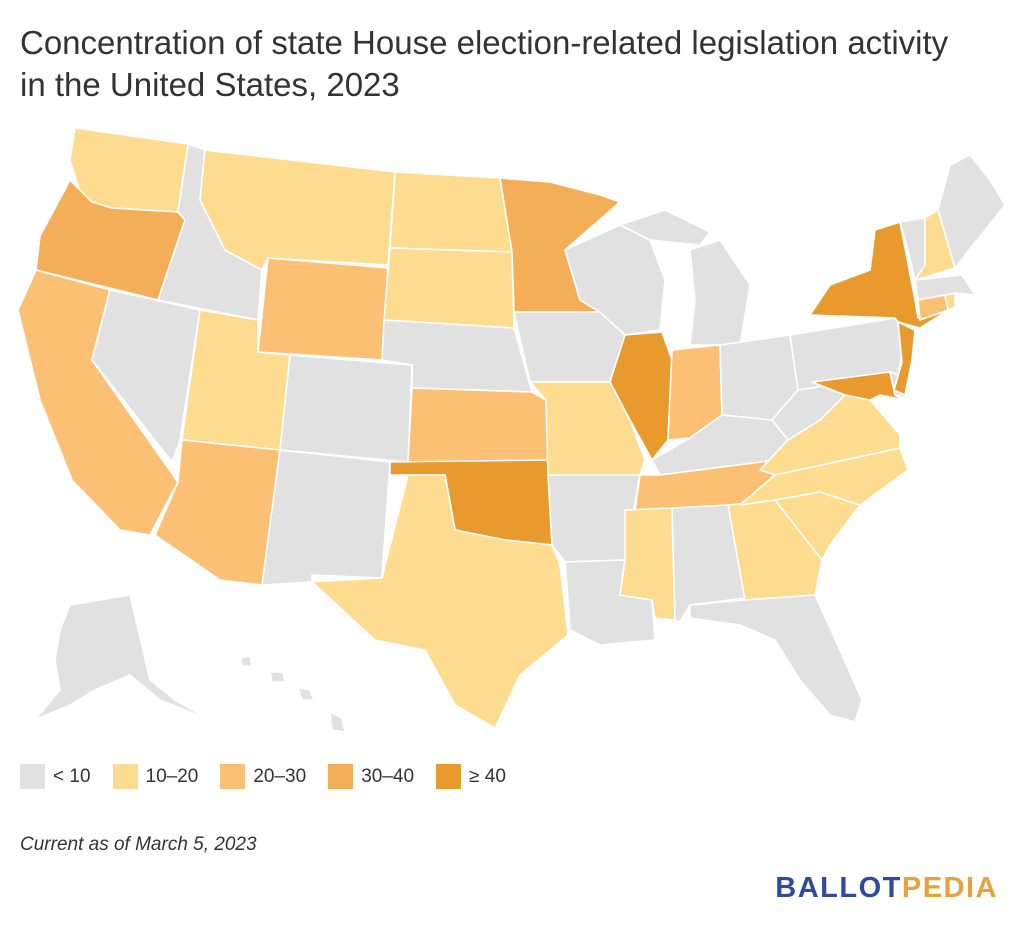  Describe the element at coordinates (487, 776) in the screenshot. I see `legend-label-4: ≥ 40` at that location.